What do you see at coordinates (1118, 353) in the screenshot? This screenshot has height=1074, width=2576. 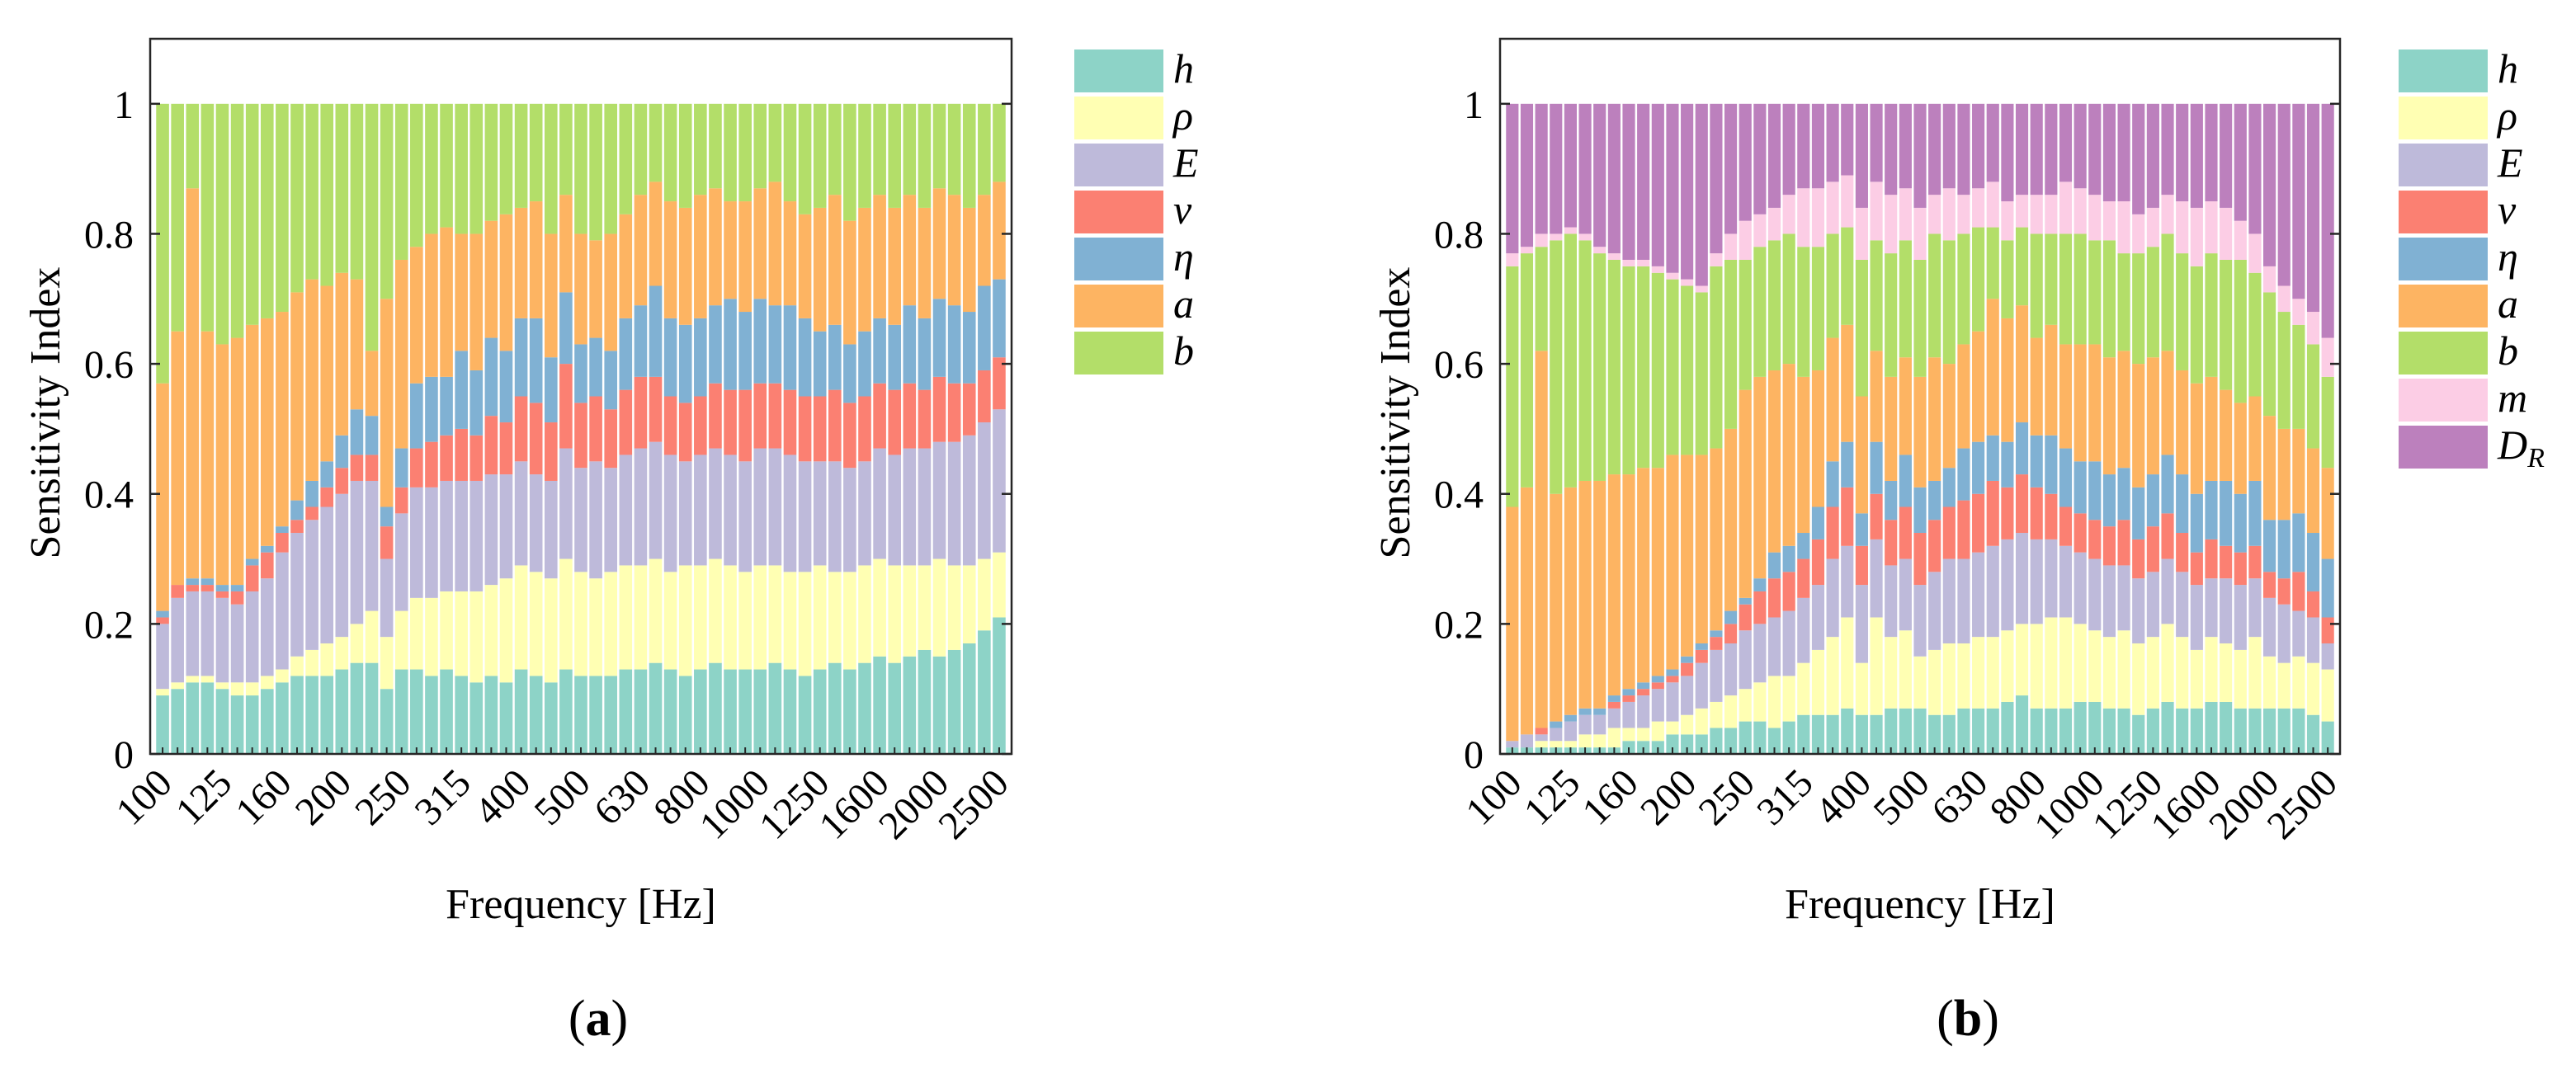 I see `legend-swatch-b` at bounding box center [1118, 353].